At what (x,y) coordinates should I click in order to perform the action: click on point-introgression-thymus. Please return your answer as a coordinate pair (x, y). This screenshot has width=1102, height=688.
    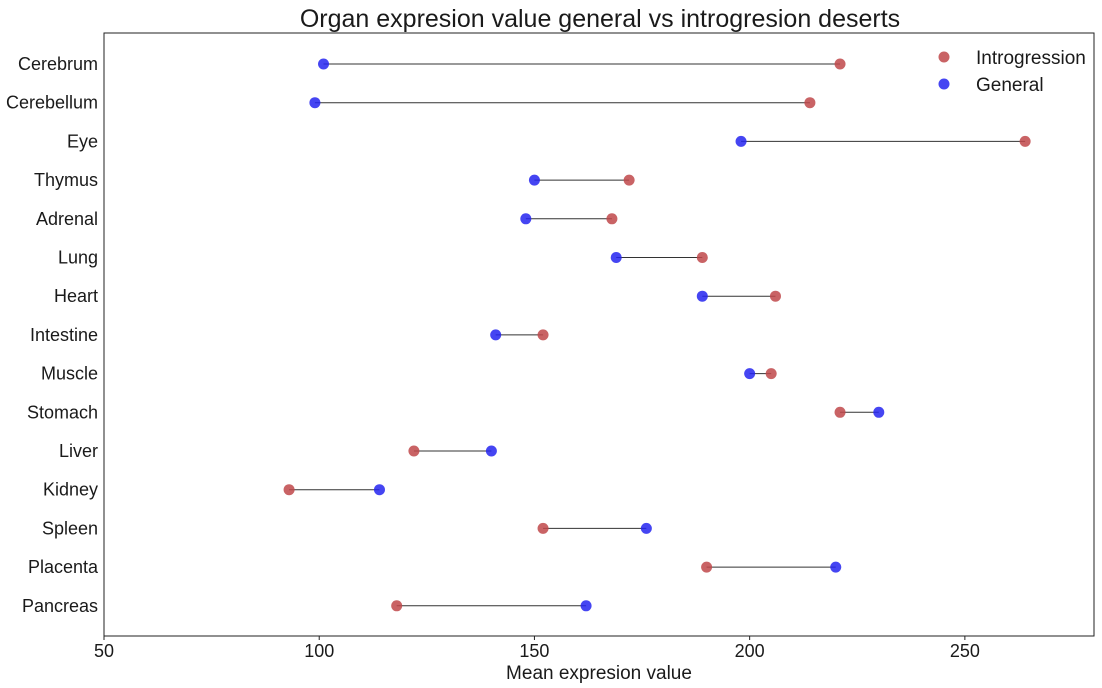
    Looking at the image, I should click on (629, 180).